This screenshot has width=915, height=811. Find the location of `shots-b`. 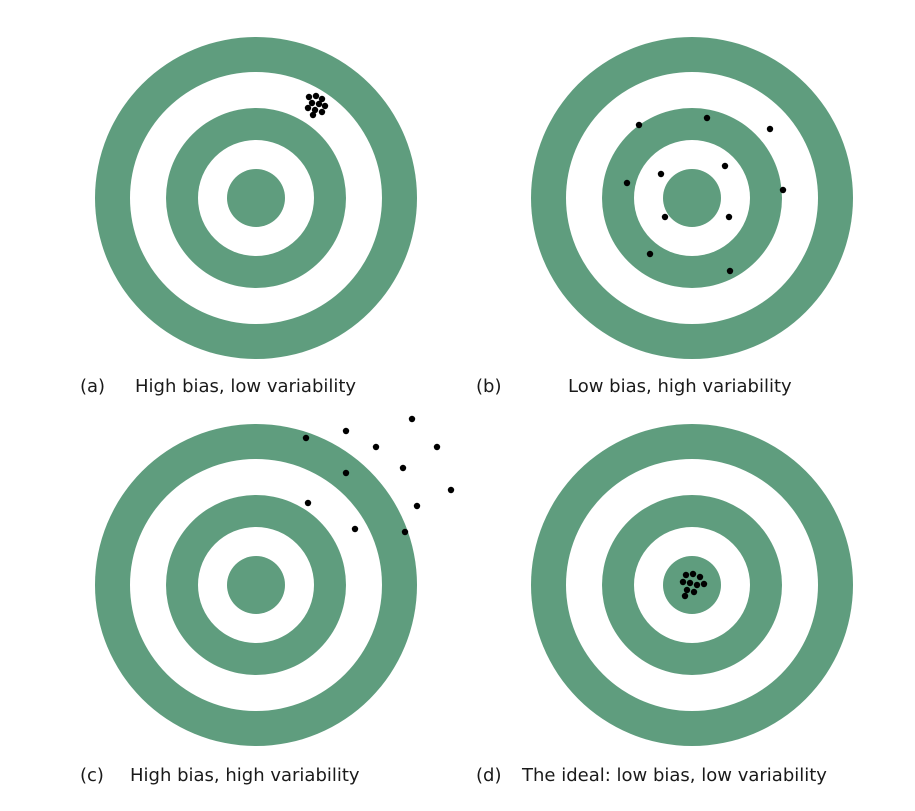

shots-b is located at coordinates (705, 194).